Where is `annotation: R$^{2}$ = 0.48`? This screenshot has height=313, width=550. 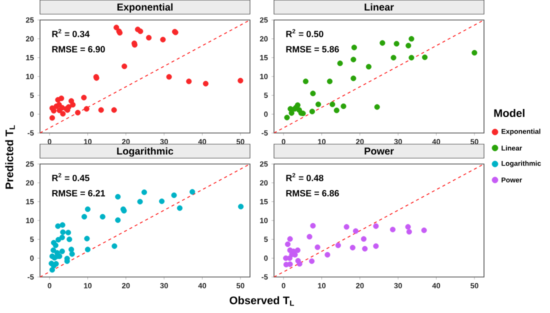
annotation: R$^{2}$ = 0.48 is located at coordinates (305, 177).